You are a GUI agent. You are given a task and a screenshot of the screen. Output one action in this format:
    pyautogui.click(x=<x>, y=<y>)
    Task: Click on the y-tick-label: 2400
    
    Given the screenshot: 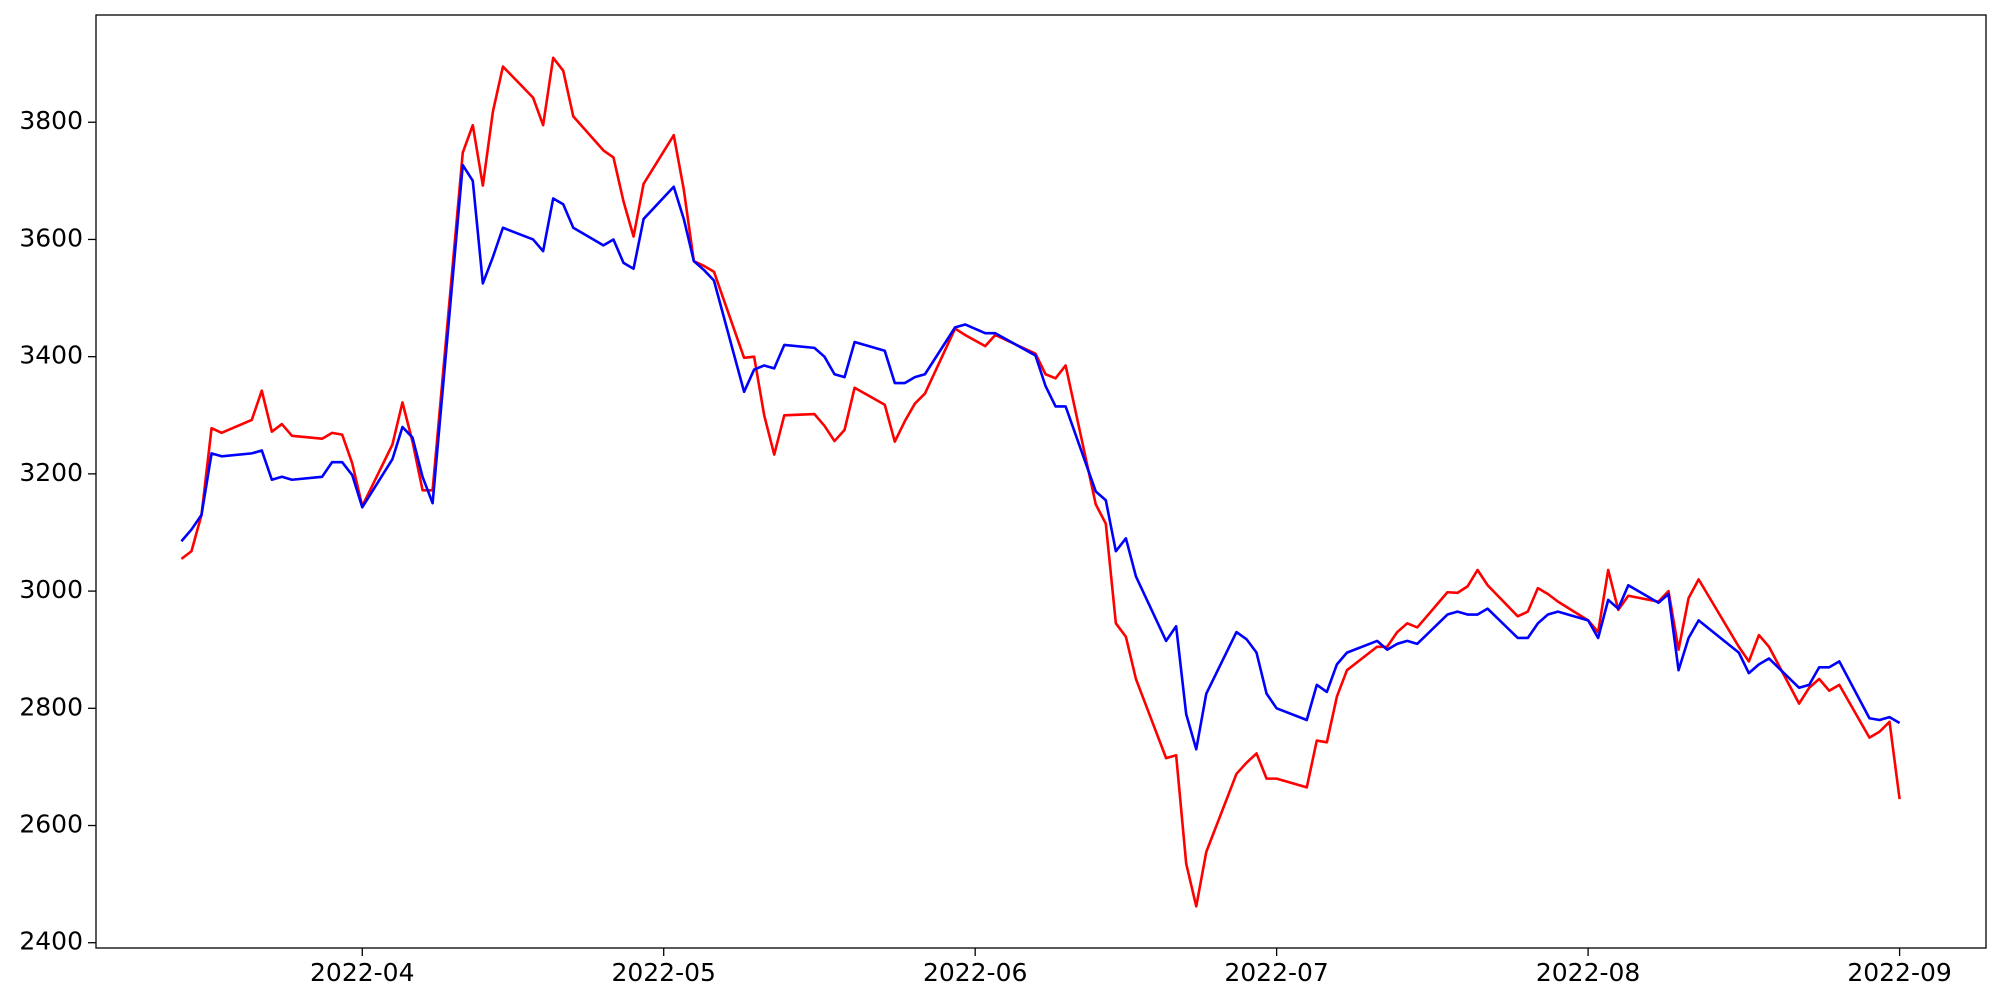 What is the action you would take?
    pyautogui.click(x=51, y=941)
    